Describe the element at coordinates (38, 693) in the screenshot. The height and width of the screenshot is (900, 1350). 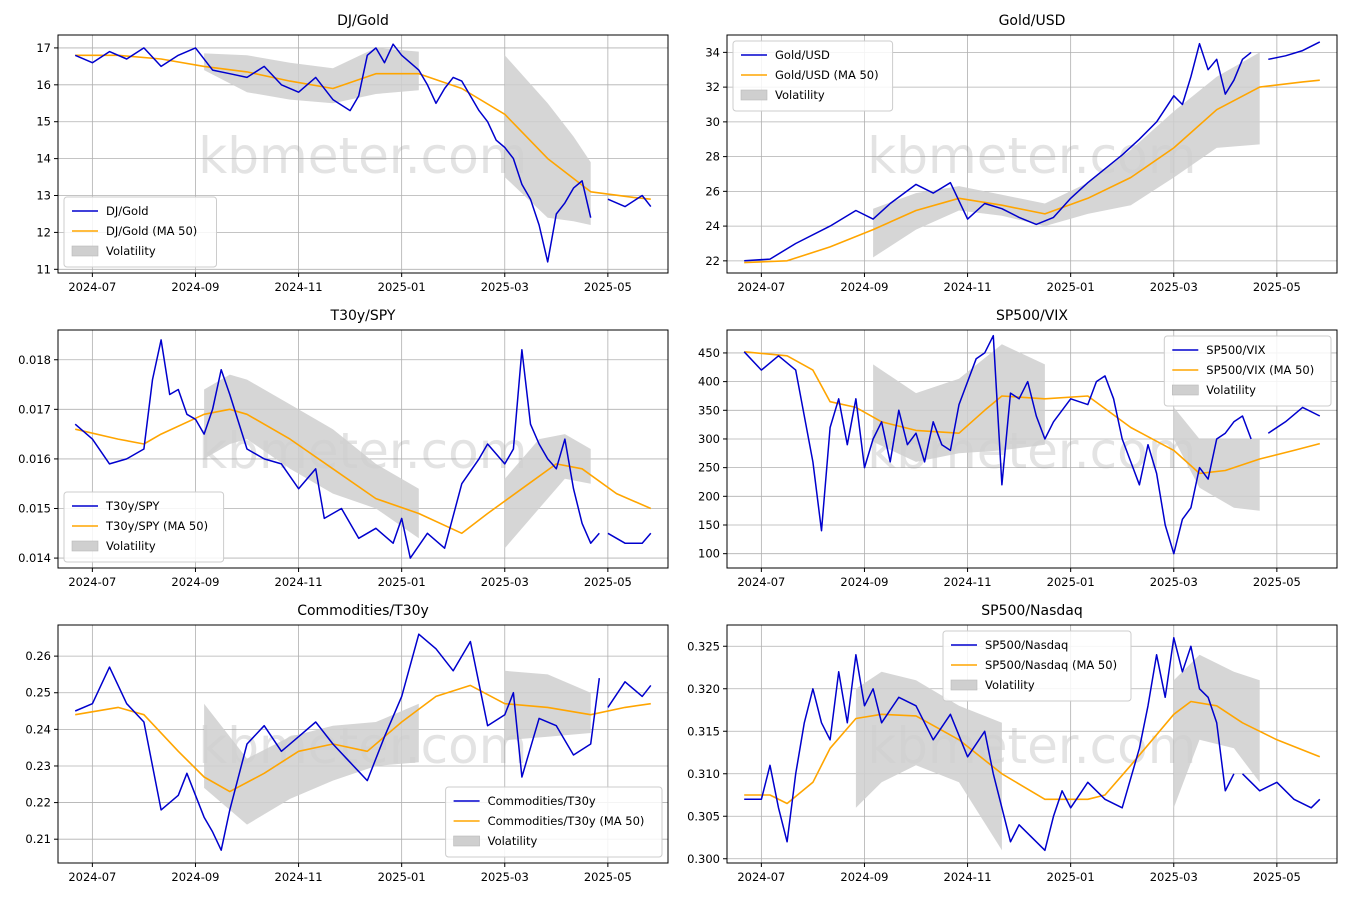
I see `y-tick-label: 0.25` at that location.